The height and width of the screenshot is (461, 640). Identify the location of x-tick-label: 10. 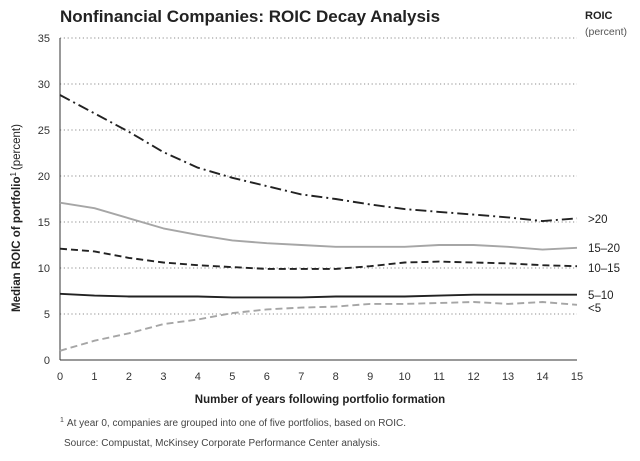
(405, 377).